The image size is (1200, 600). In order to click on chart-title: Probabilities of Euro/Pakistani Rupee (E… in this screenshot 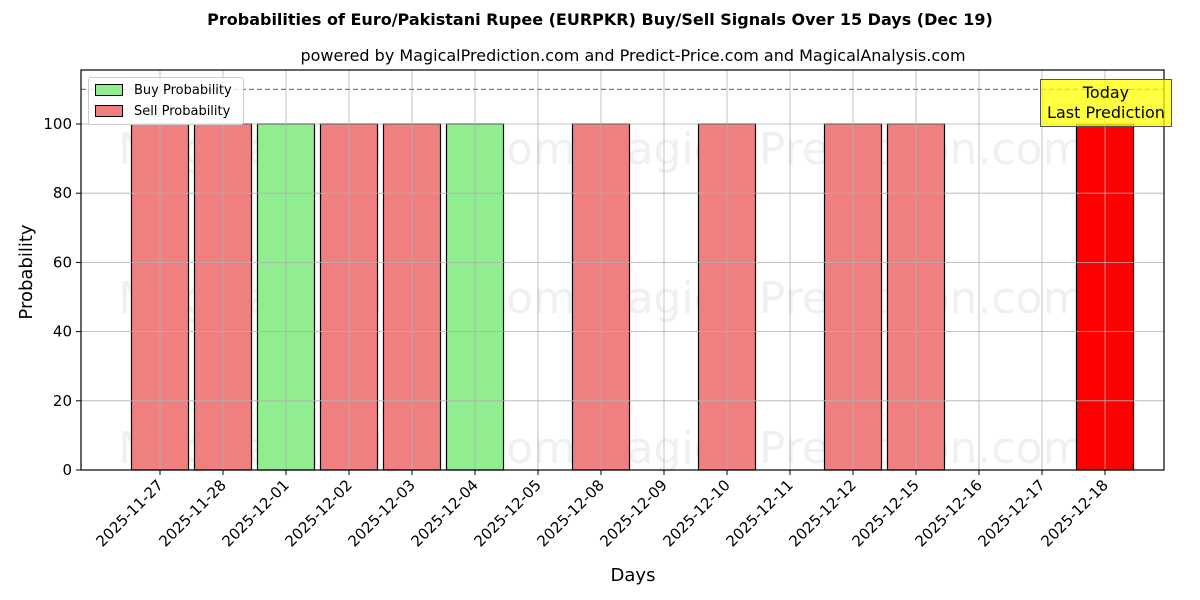, I will do `click(600, 19)`.